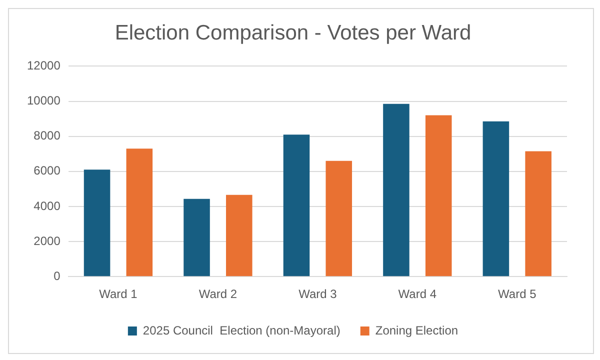 This screenshot has height=360, width=600. I want to click on chart-title: Election Comparison - Votes per Ward, so click(293, 32).